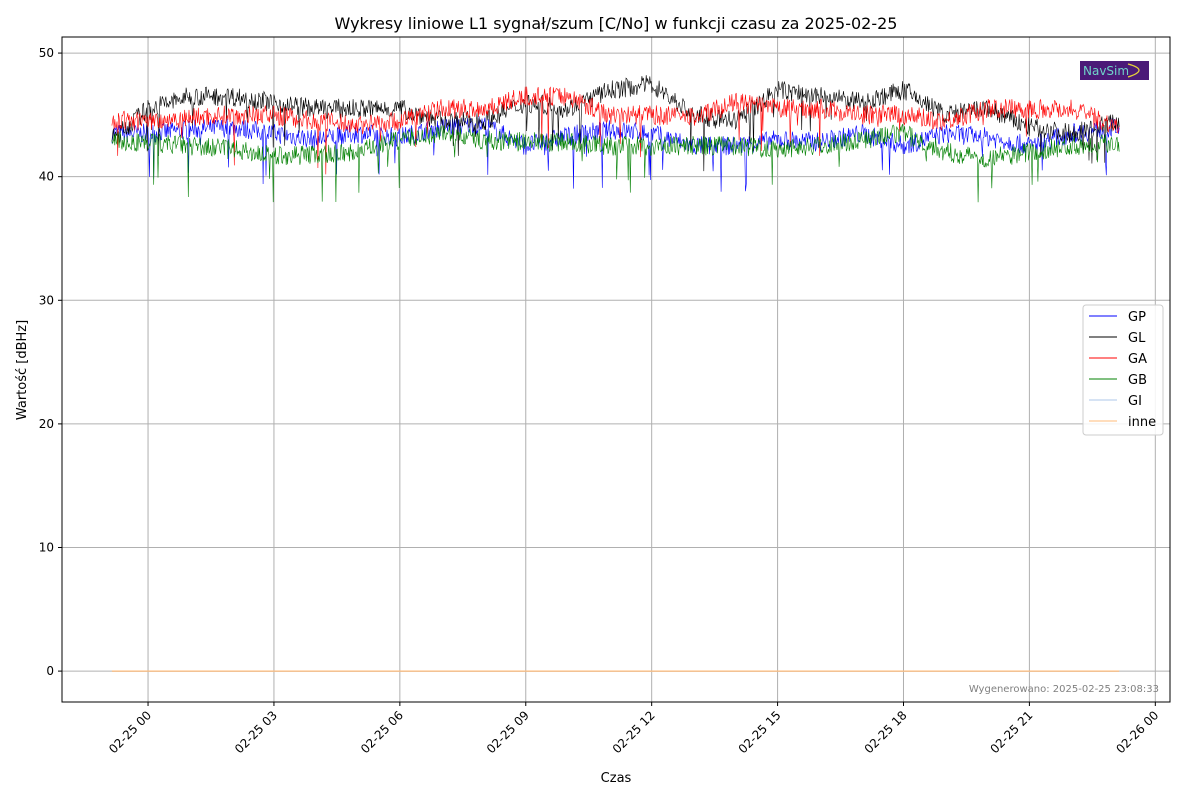 This screenshot has width=1200, height=800. Describe the element at coordinates (1106, 71) in the screenshot. I see `svg-text: NavSim` at that location.